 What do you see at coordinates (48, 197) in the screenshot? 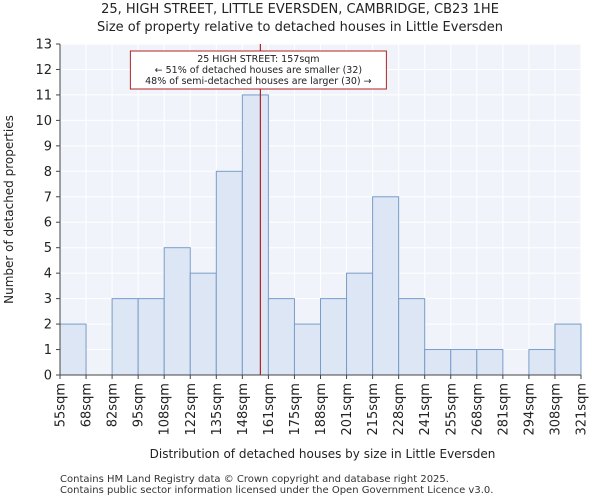
I see `y-tick-label: 7` at bounding box center [48, 197].